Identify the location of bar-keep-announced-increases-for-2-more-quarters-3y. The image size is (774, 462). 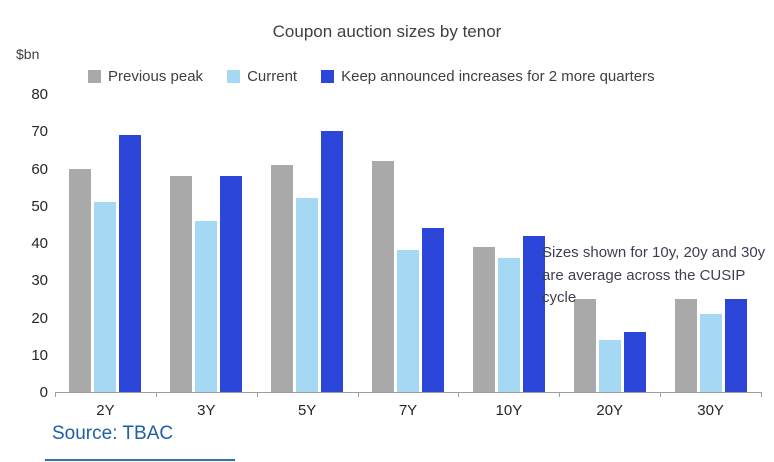
(231, 283).